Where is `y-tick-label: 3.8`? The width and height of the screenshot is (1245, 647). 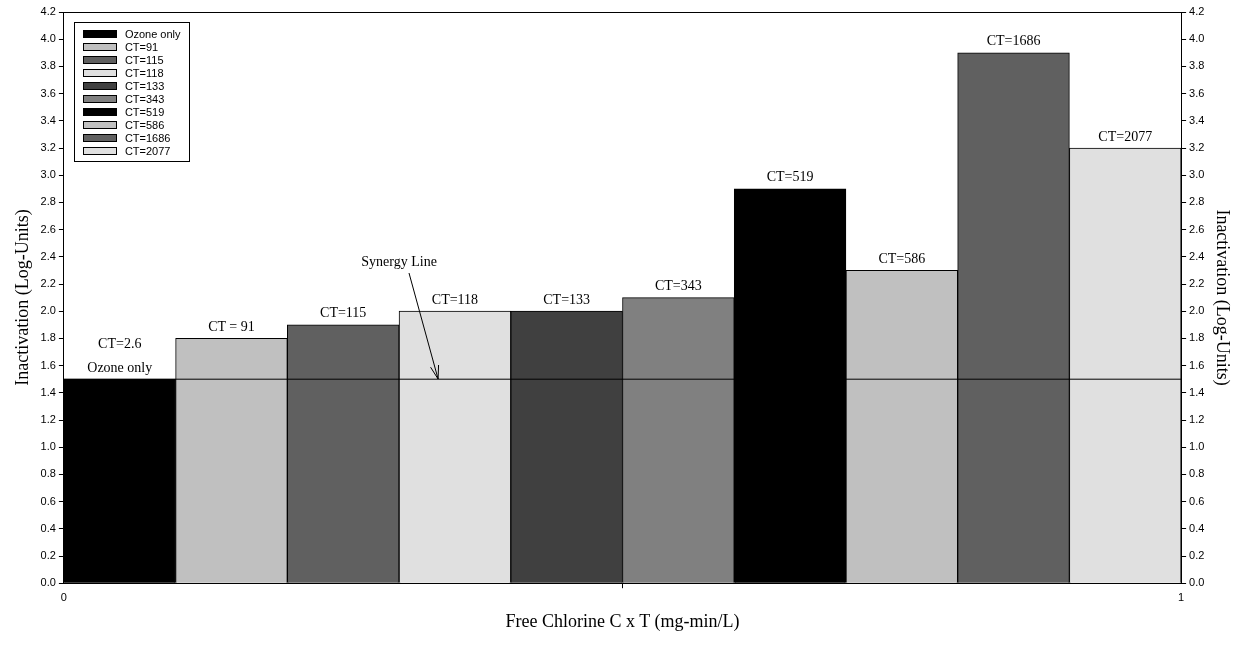 y-tick-label: 3.8 is located at coordinates (48, 65).